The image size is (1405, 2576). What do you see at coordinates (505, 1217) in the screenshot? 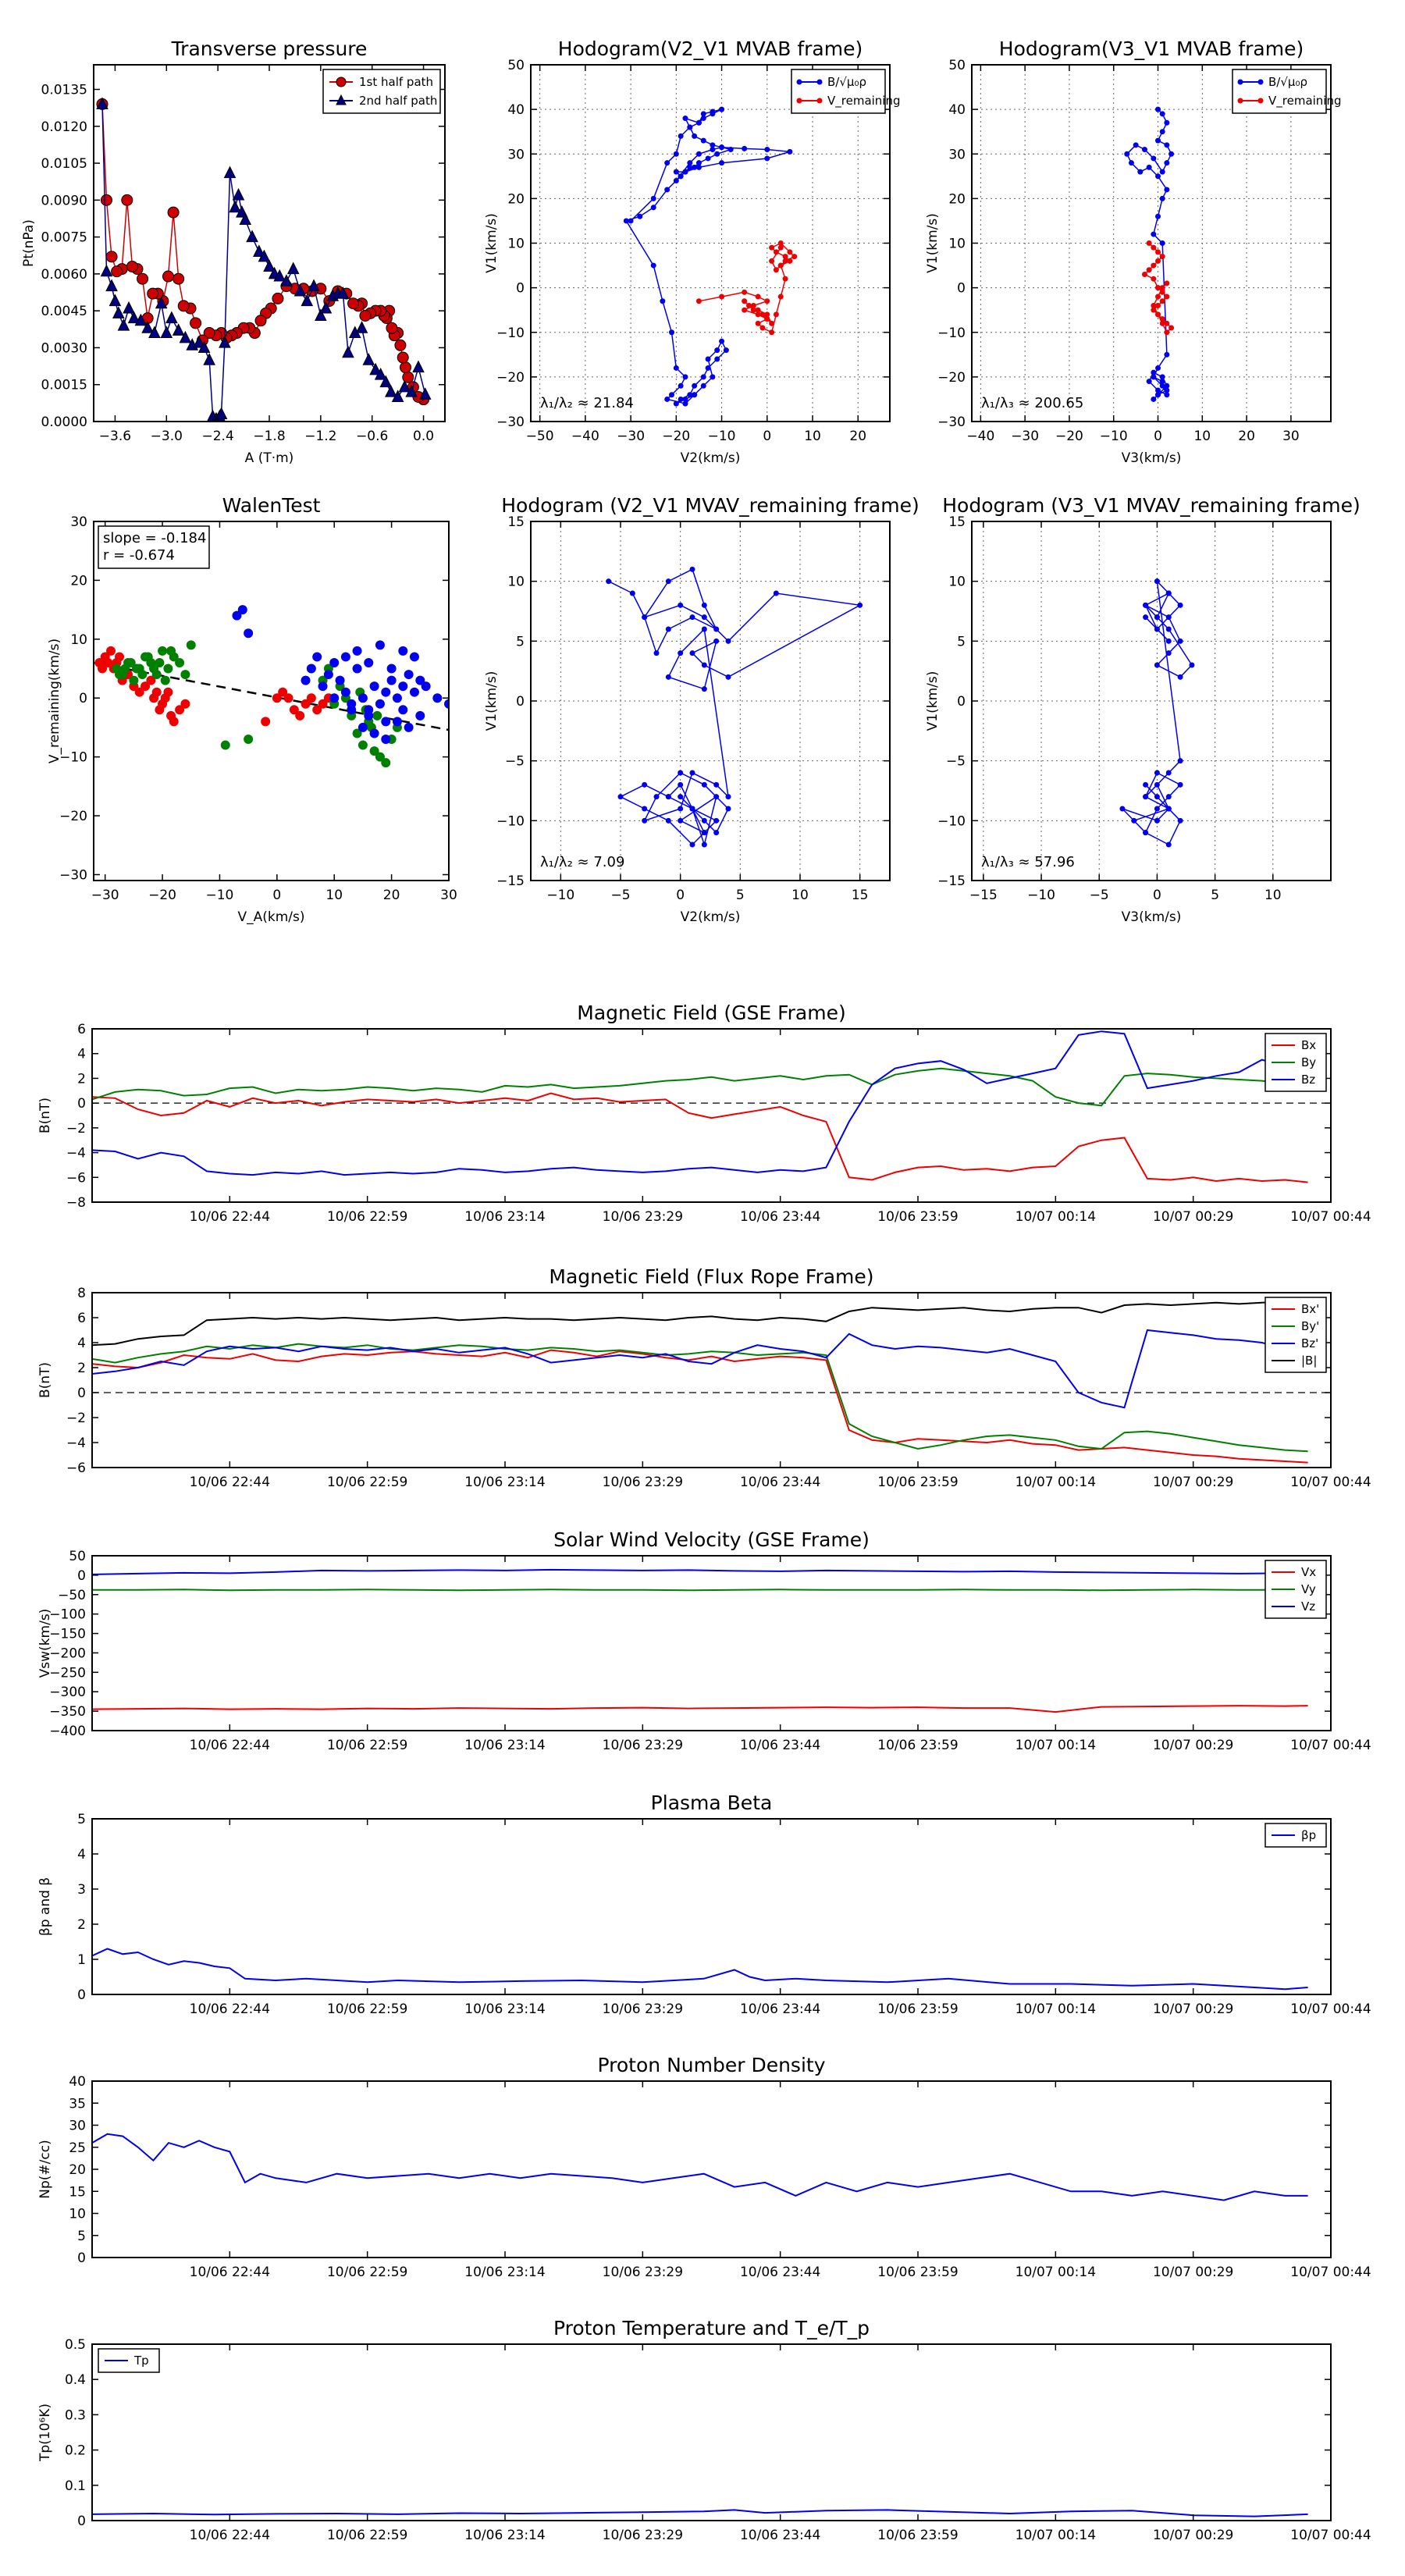
I see `x-tick-label: 10/06 23:14` at bounding box center [505, 1217].